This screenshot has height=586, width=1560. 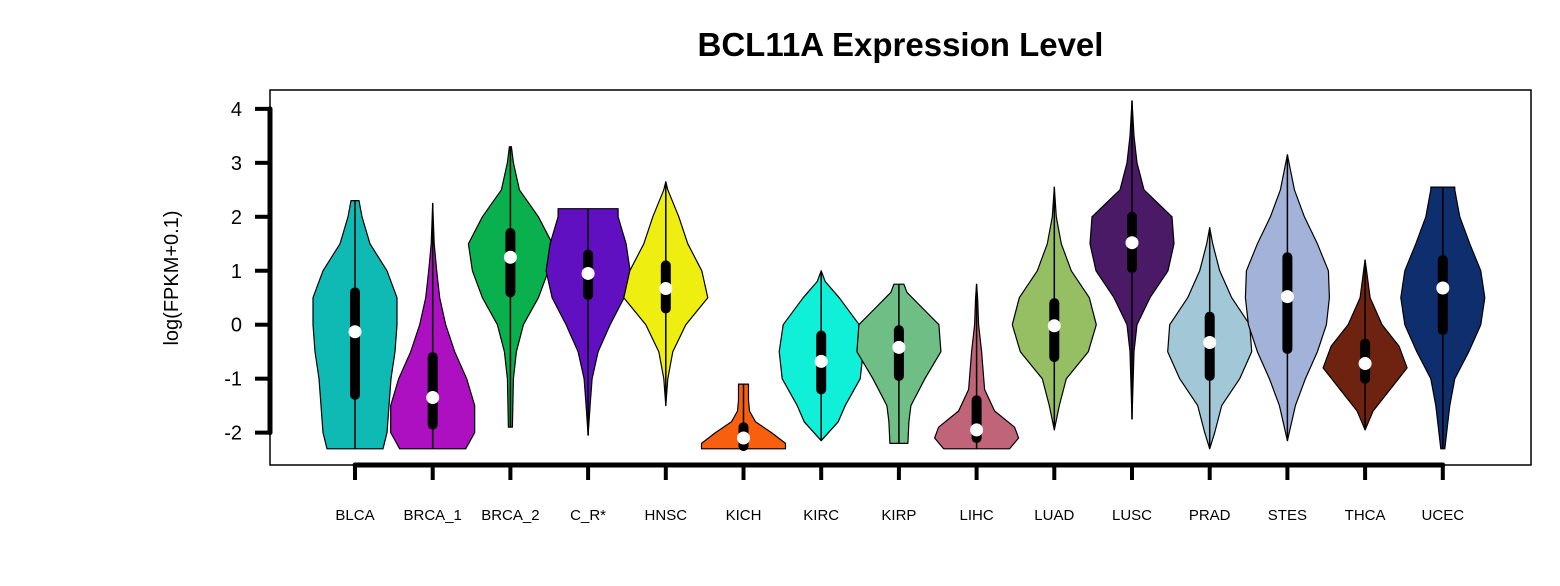 I want to click on x-tick-label: HNSC, so click(x=666, y=515).